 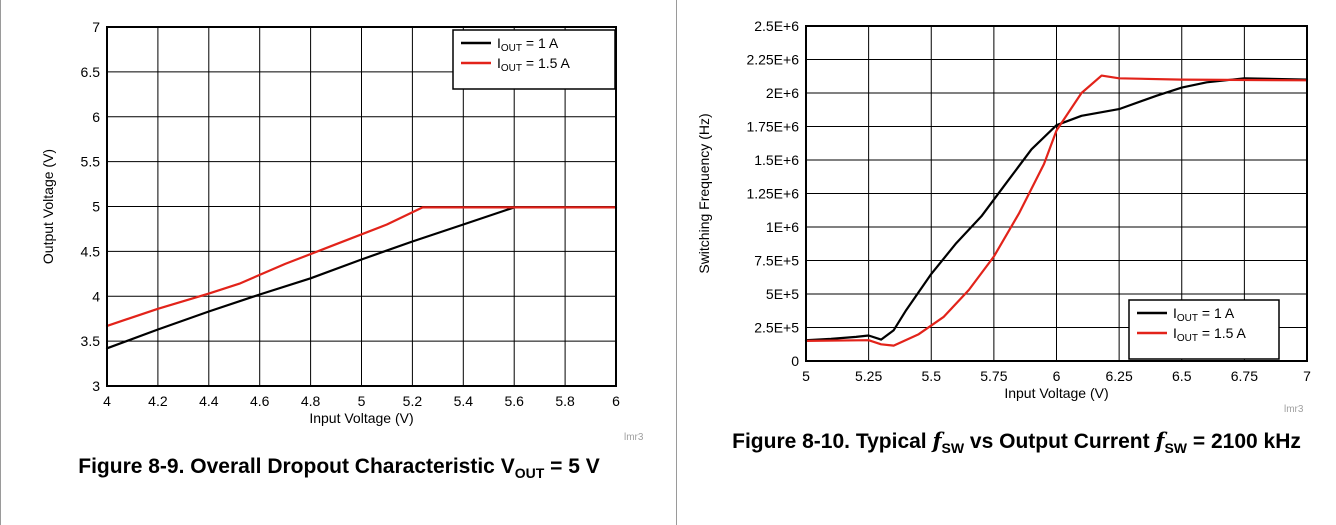 What do you see at coordinates (91, 341) in the screenshot?
I see `y-tick-label: 3.5` at bounding box center [91, 341].